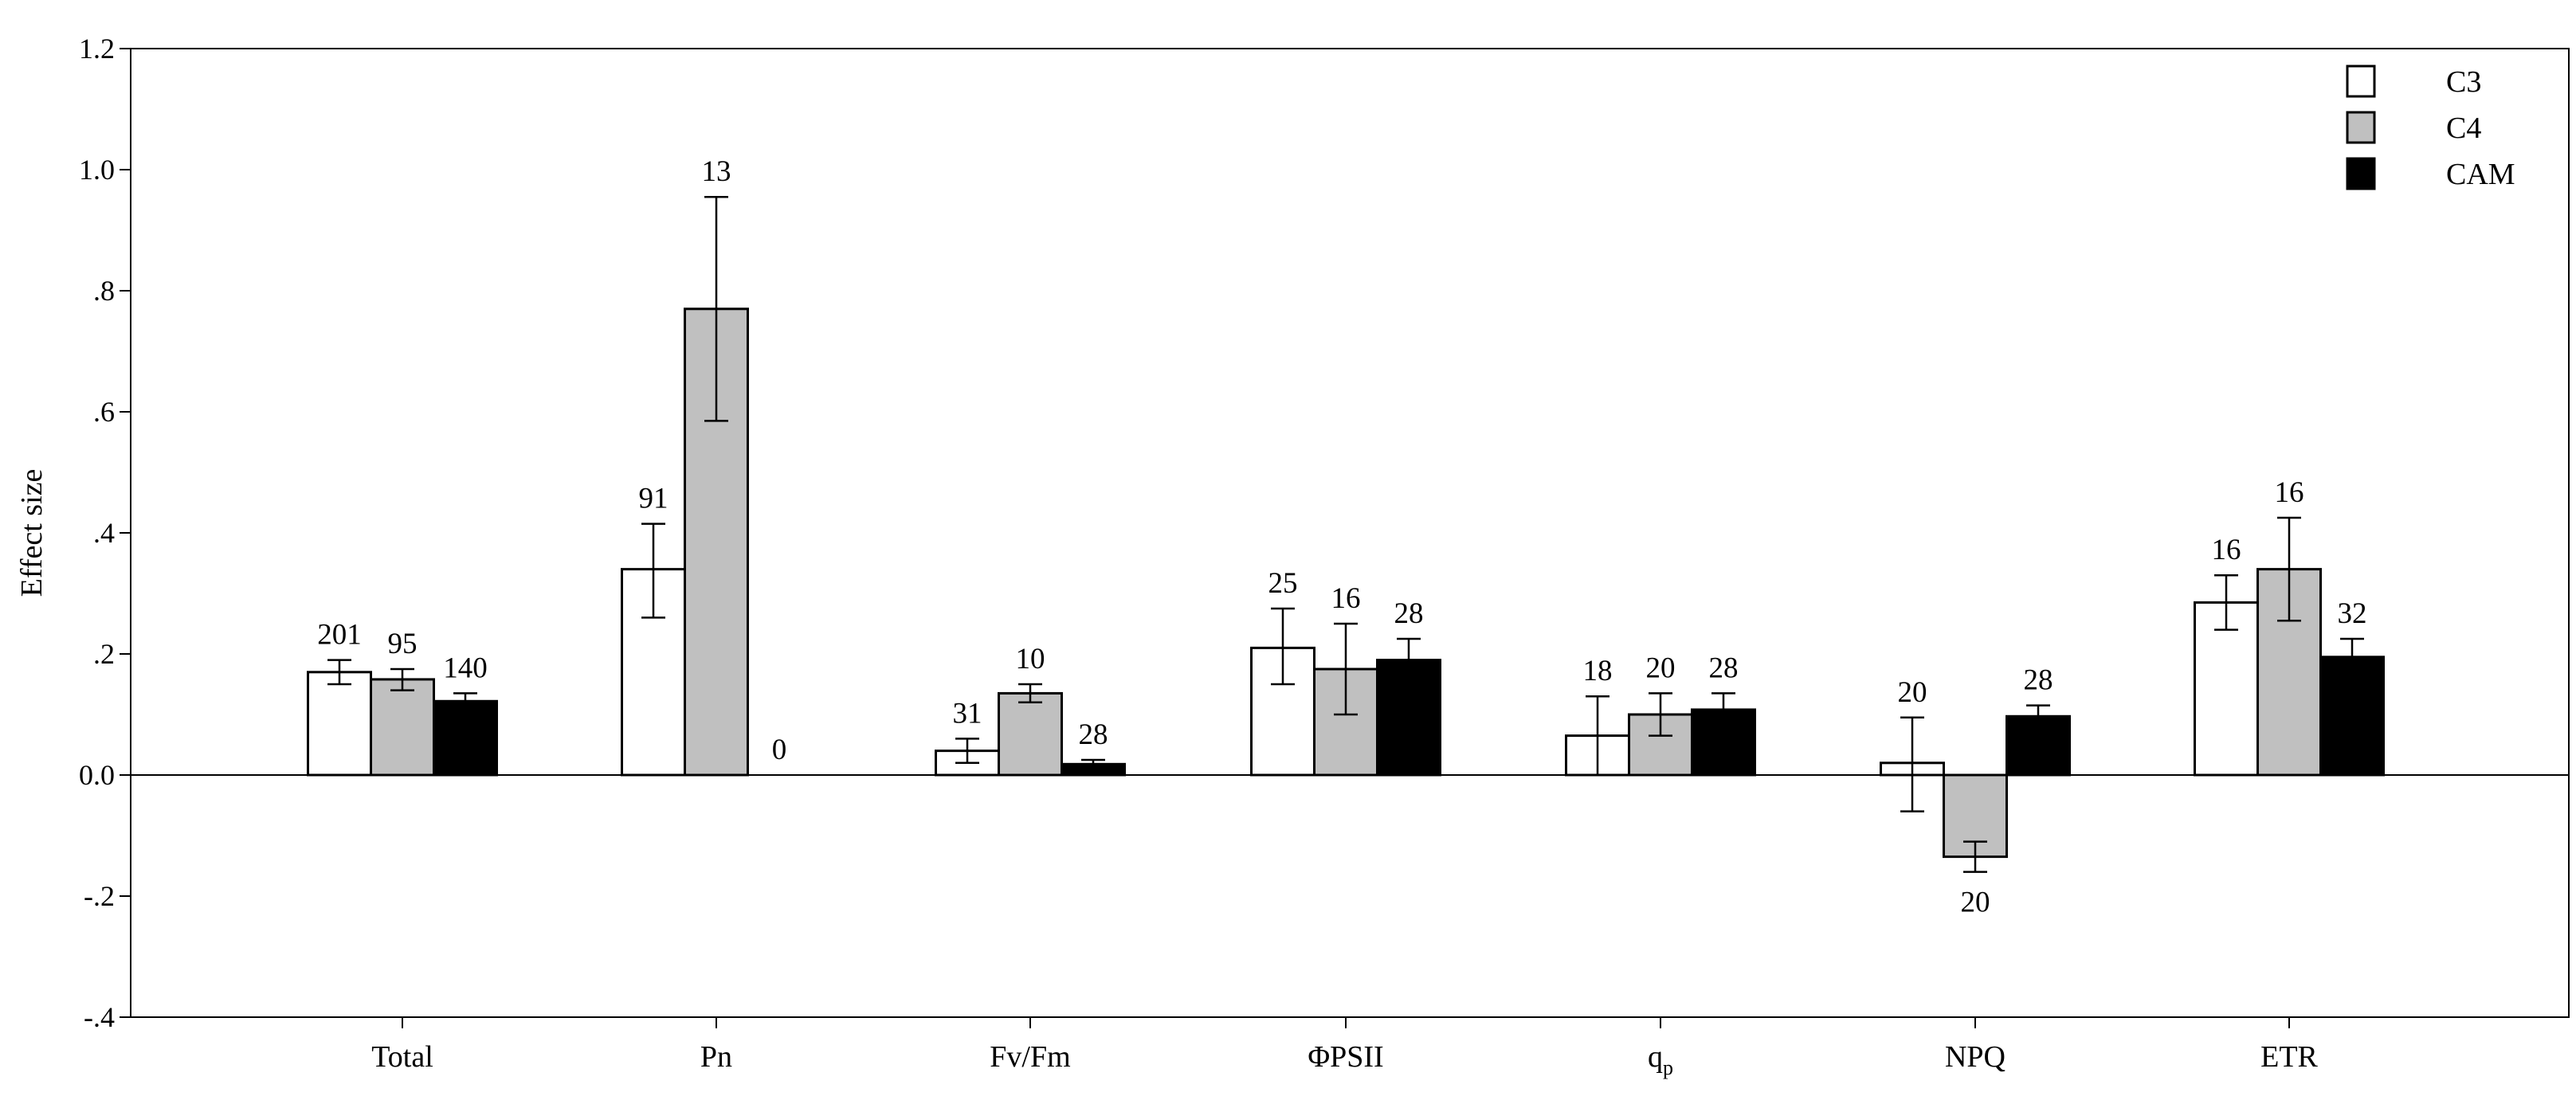 Image resolution: width=2576 pixels, height=1100 pixels. I want to click on n-label: 31, so click(967, 713).